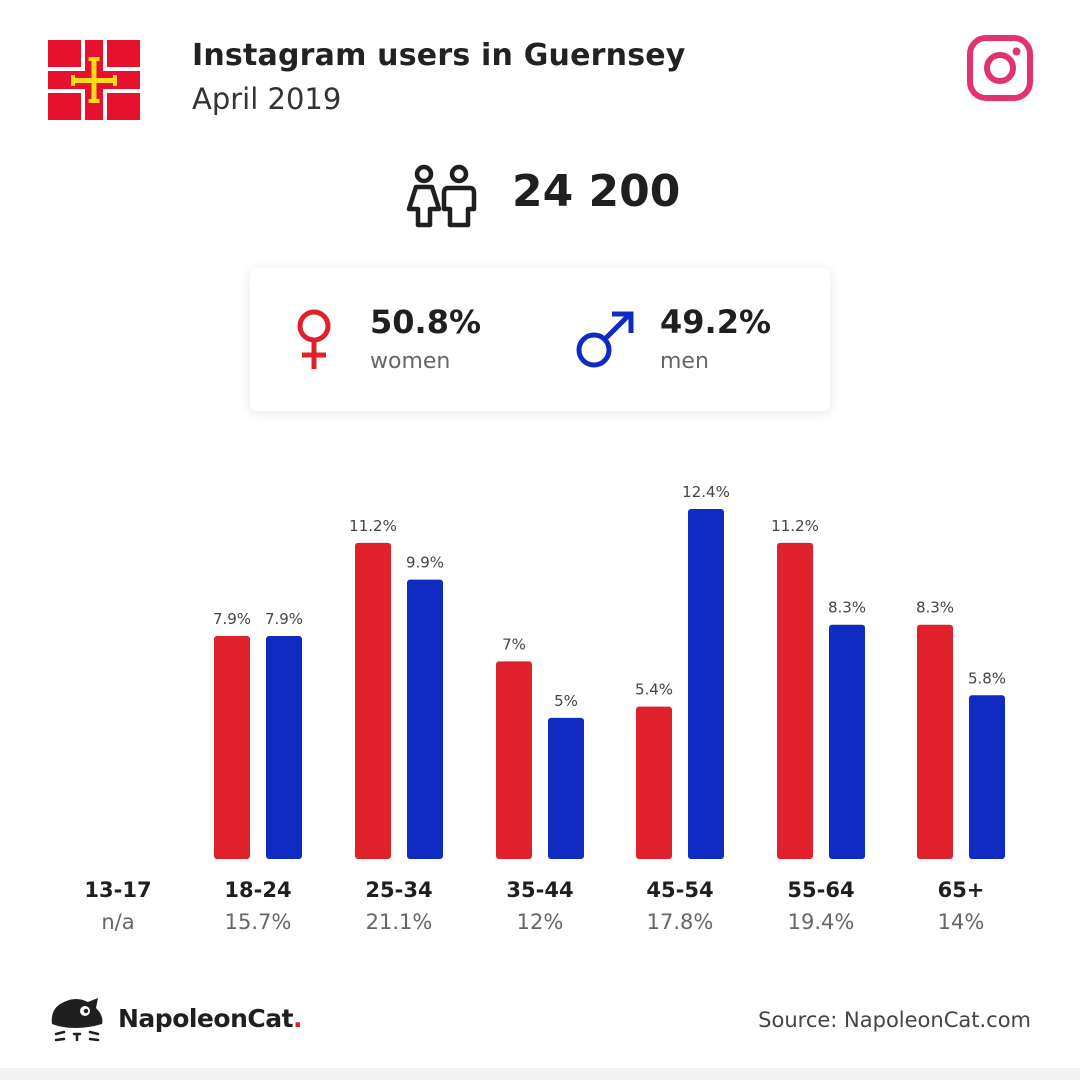 This screenshot has width=1080, height=1080. Describe the element at coordinates (680, 922) in the screenshot. I see `age-group-share: 17.8%` at that location.